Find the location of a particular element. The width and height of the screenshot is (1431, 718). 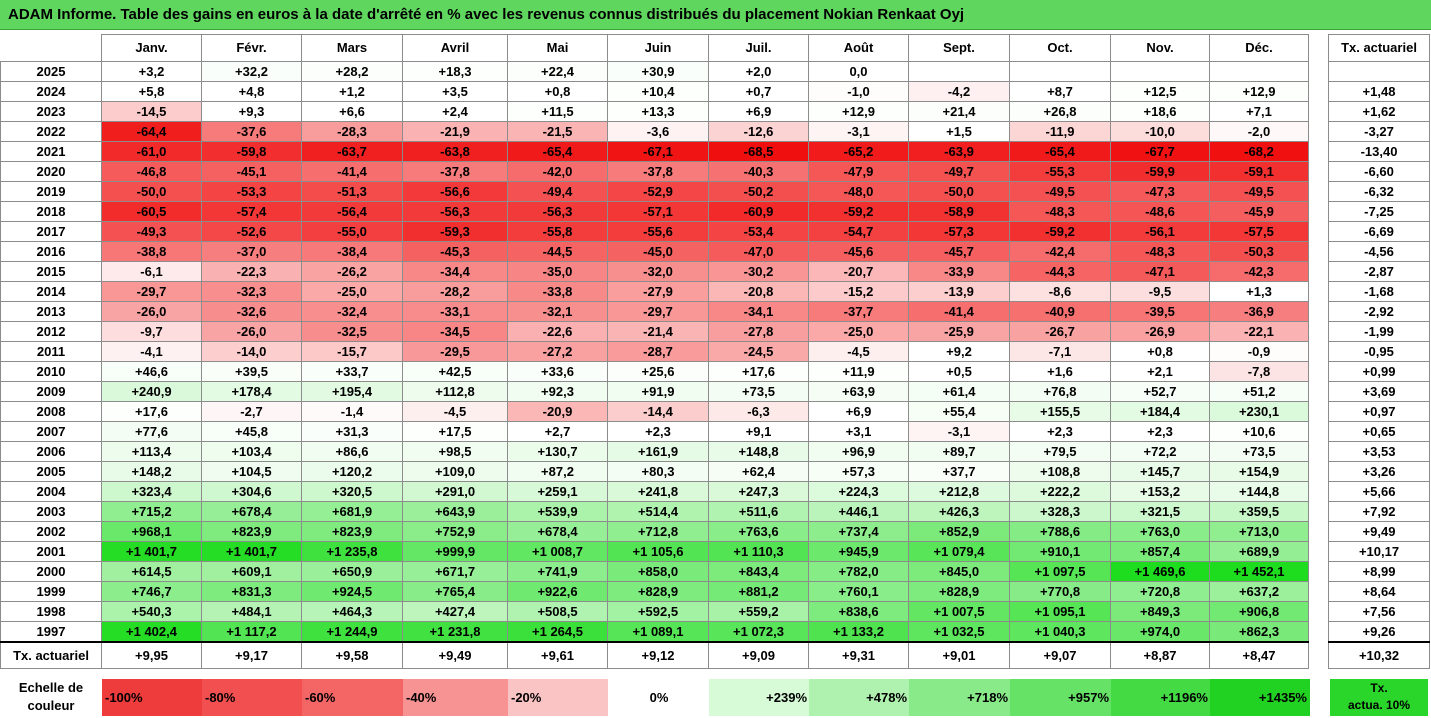

rate-row: -2,87 is located at coordinates (1379, 271).